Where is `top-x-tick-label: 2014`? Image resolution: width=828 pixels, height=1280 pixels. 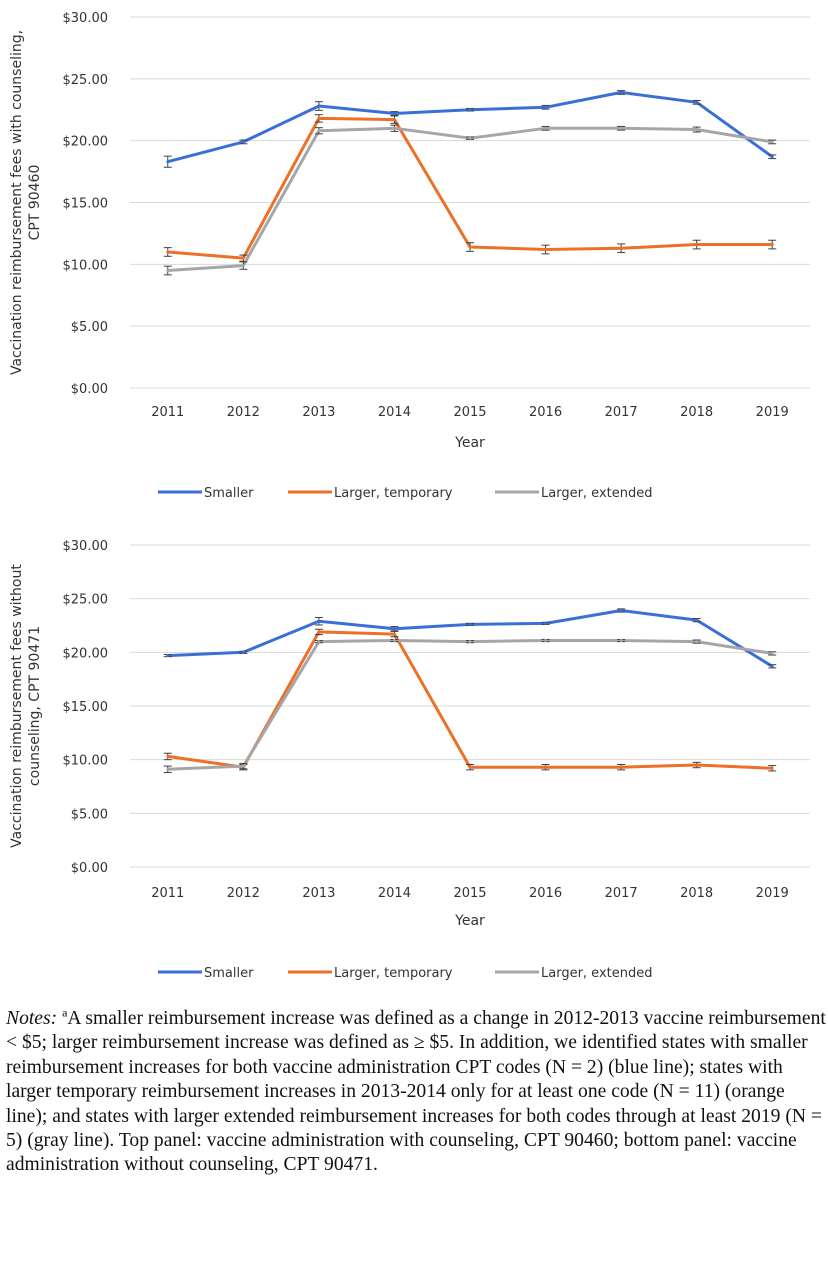 top-x-tick-label: 2014 is located at coordinates (394, 412).